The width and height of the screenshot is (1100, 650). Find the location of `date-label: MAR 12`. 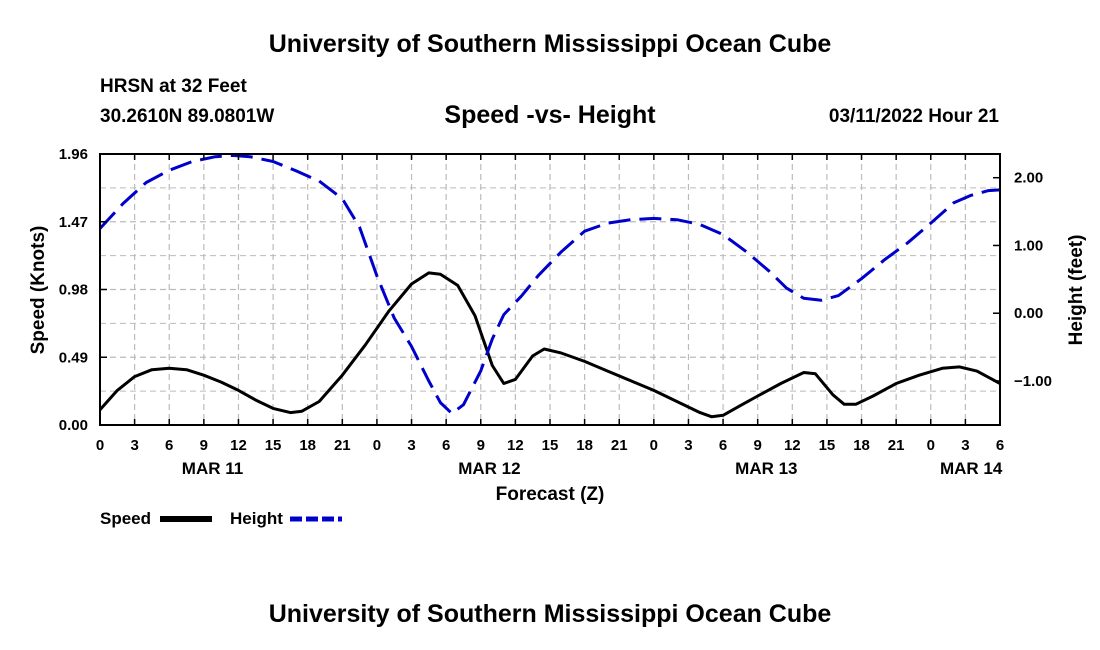

date-label: MAR 12 is located at coordinates (489, 468).